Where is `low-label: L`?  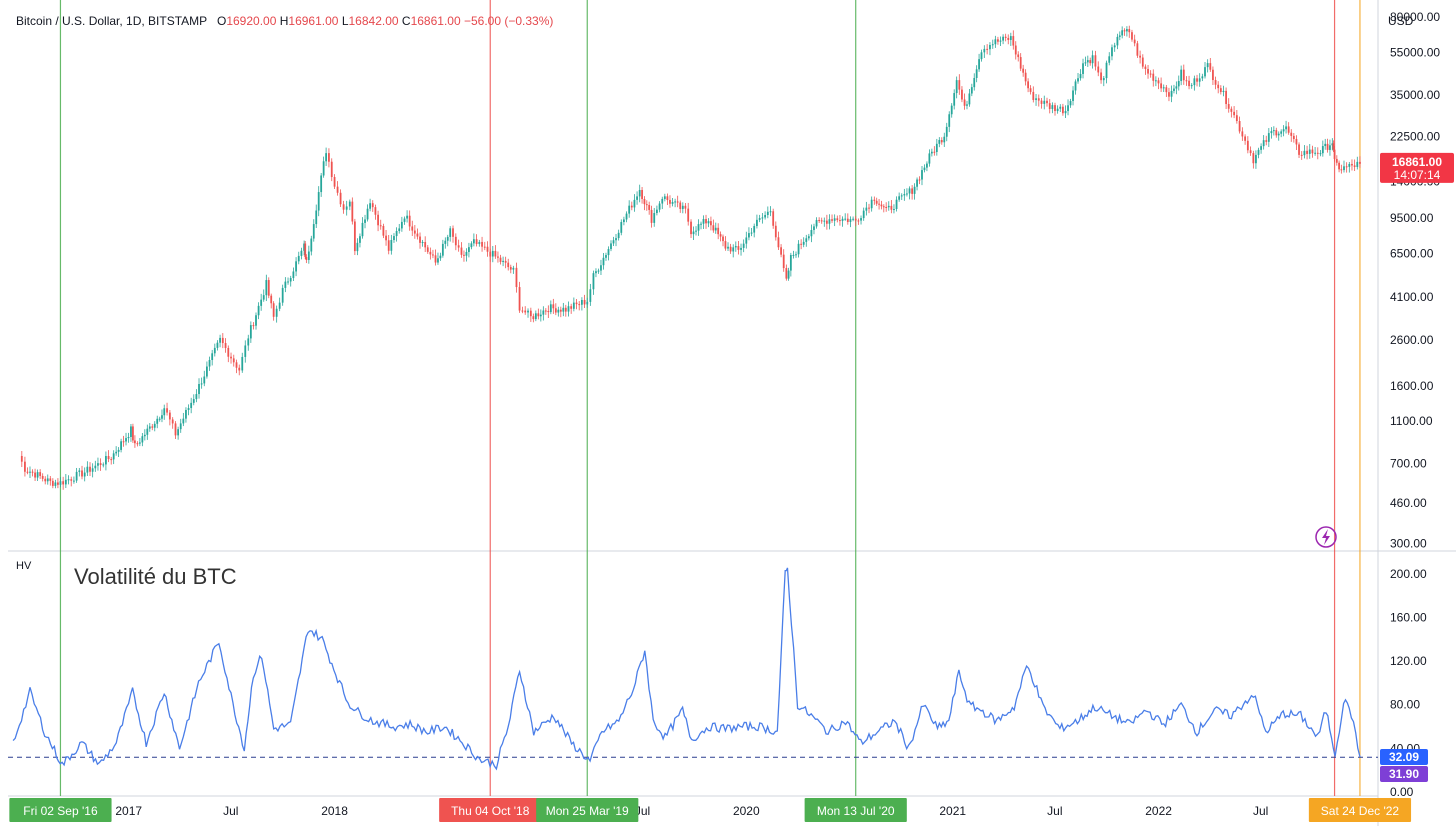 low-label: L is located at coordinates (345, 21).